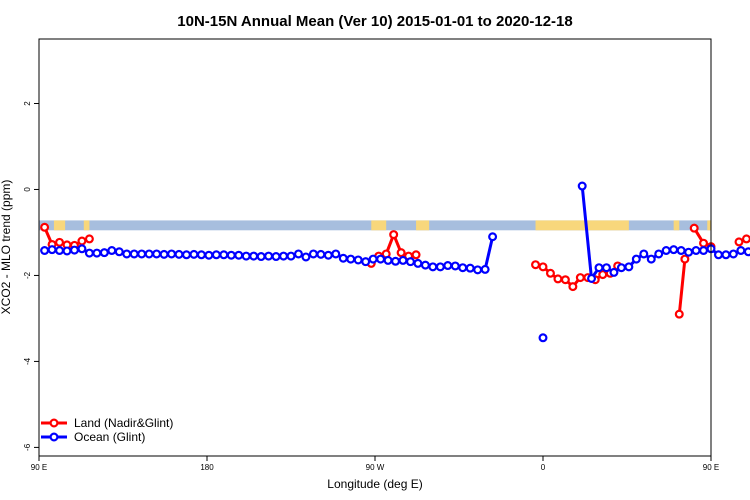  What do you see at coordinates (207, 467) in the screenshot?
I see `x-tick-label: 180` at bounding box center [207, 467].